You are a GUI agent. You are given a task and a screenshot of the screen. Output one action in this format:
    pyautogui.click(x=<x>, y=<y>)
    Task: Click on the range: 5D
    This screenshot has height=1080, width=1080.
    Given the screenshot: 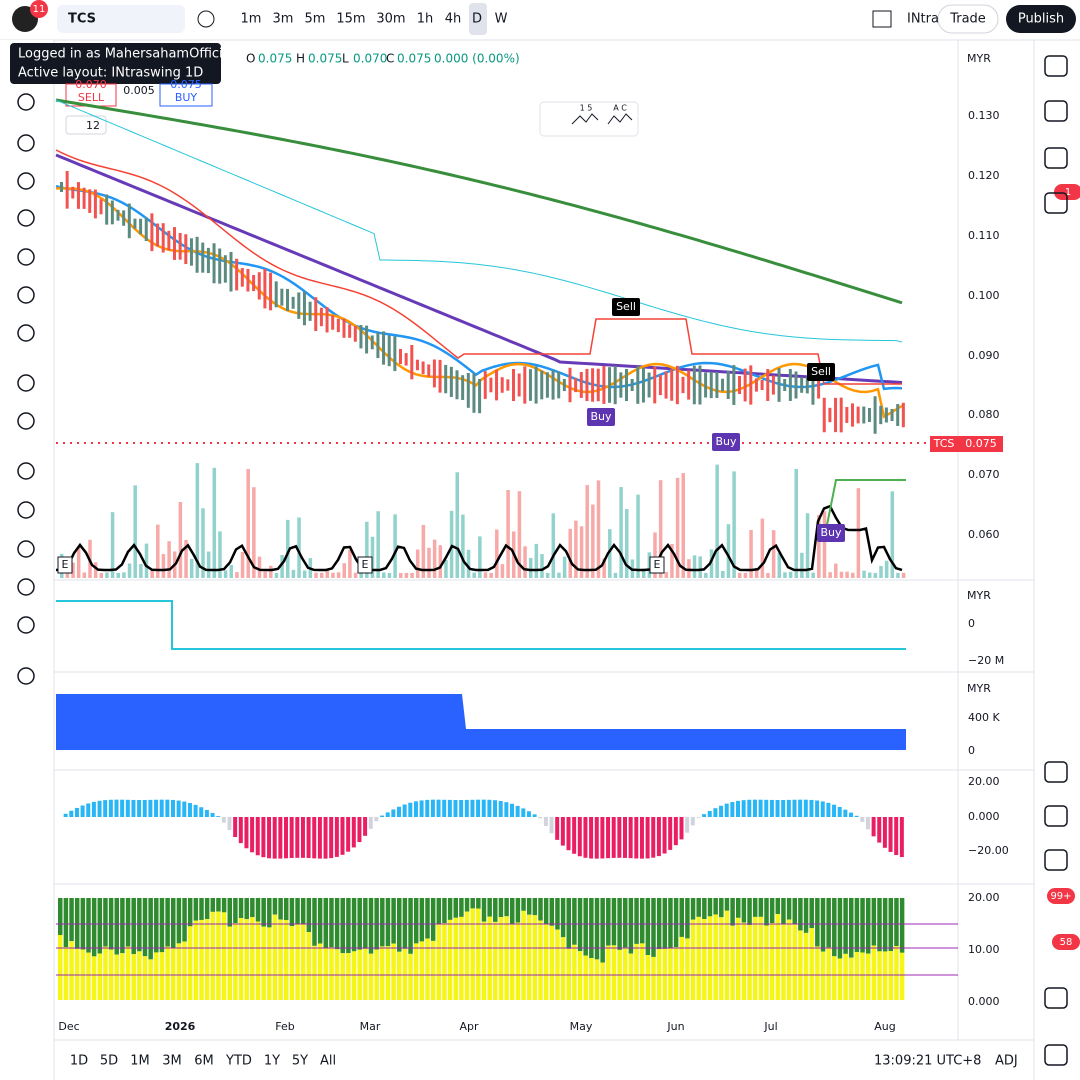 What is the action you would take?
    pyautogui.click(x=109, y=1061)
    